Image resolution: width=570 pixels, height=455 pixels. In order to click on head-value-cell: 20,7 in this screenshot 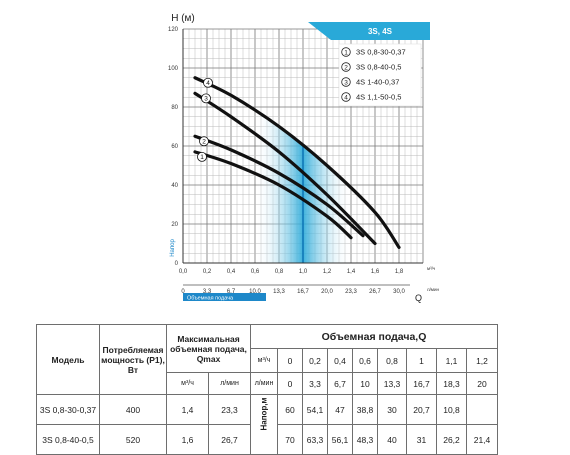, I will do `click(421, 409)`.